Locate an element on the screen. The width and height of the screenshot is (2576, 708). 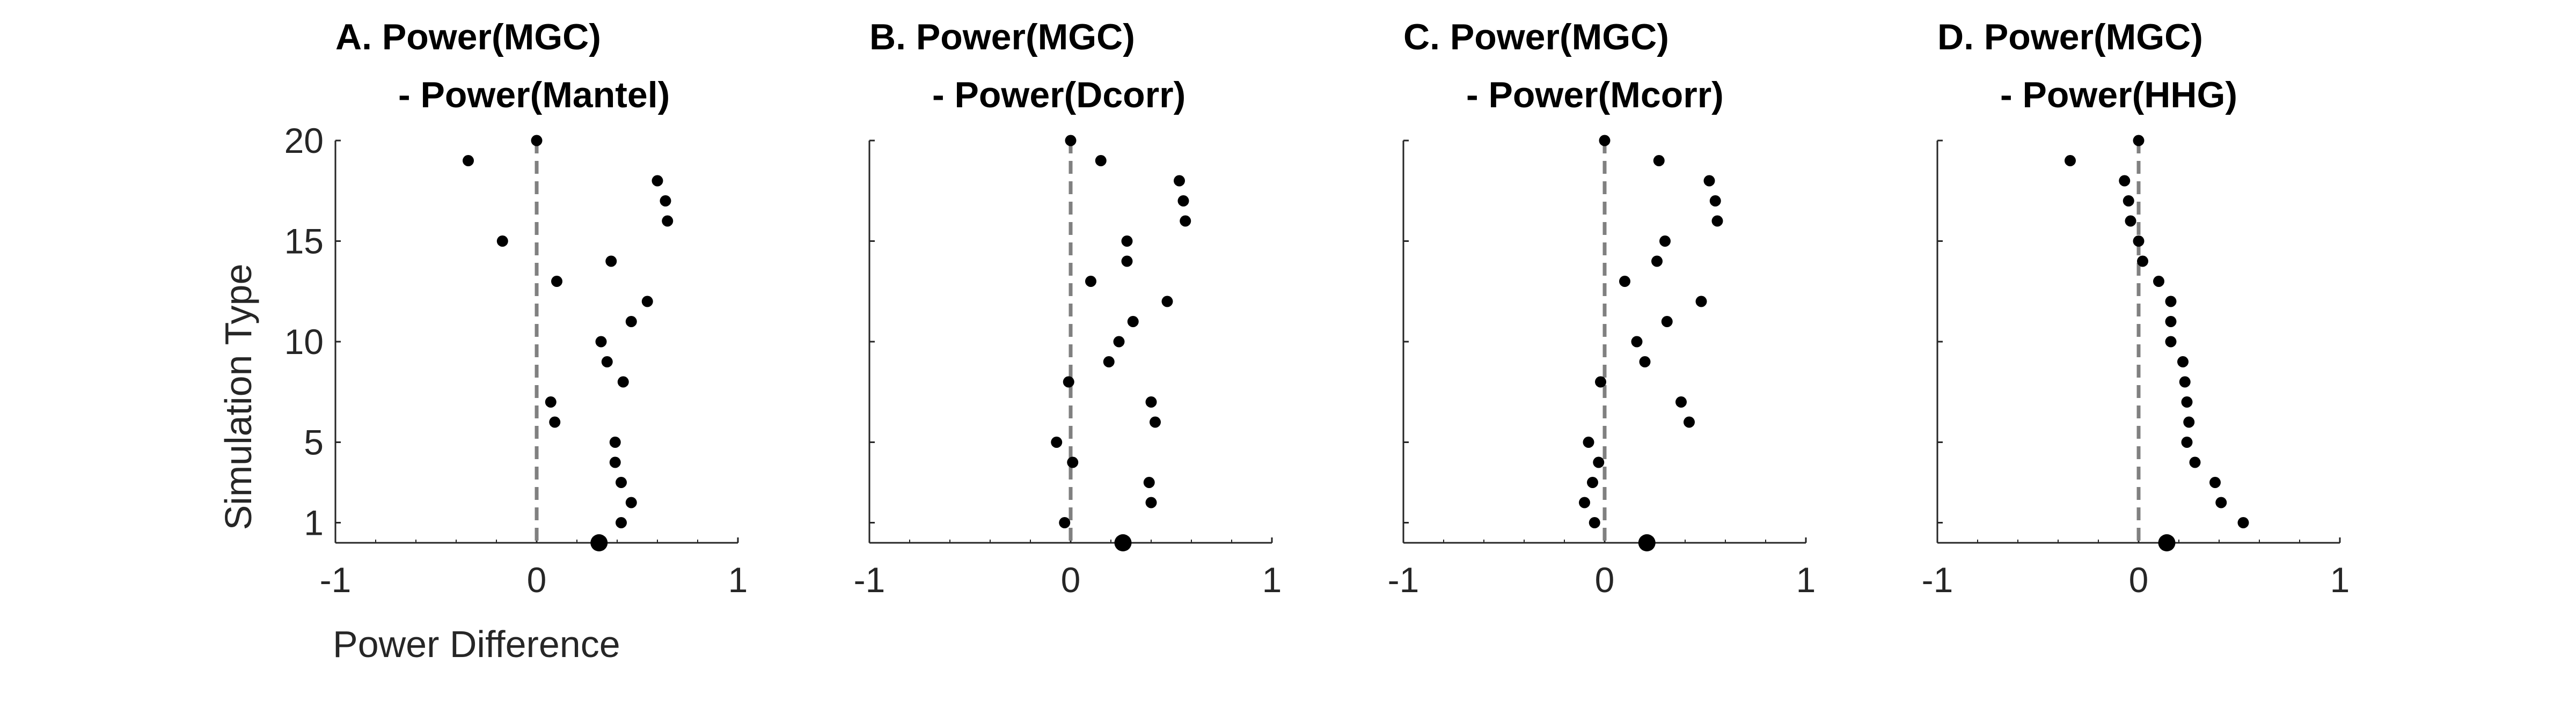
panel-4: D. Power(MGC) - Power(HHG) -1 0 1 is located at coordinates (2136, 308).